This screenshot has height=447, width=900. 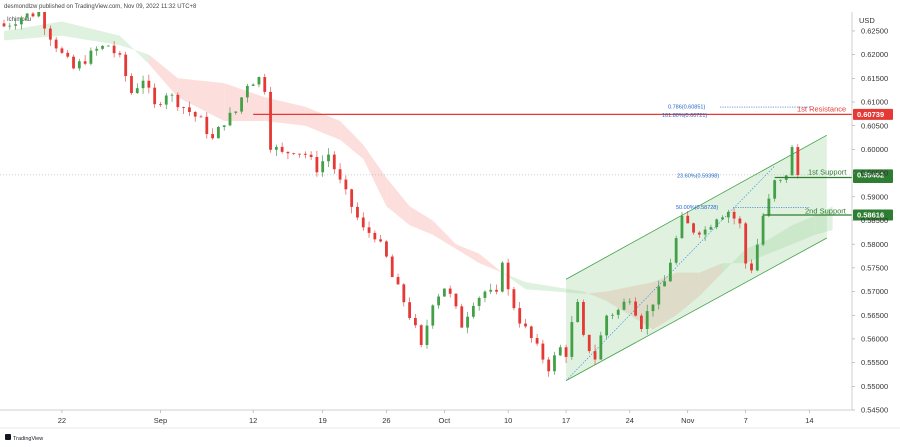 I want to click on last-price-tag, so click(x=873, y=175).